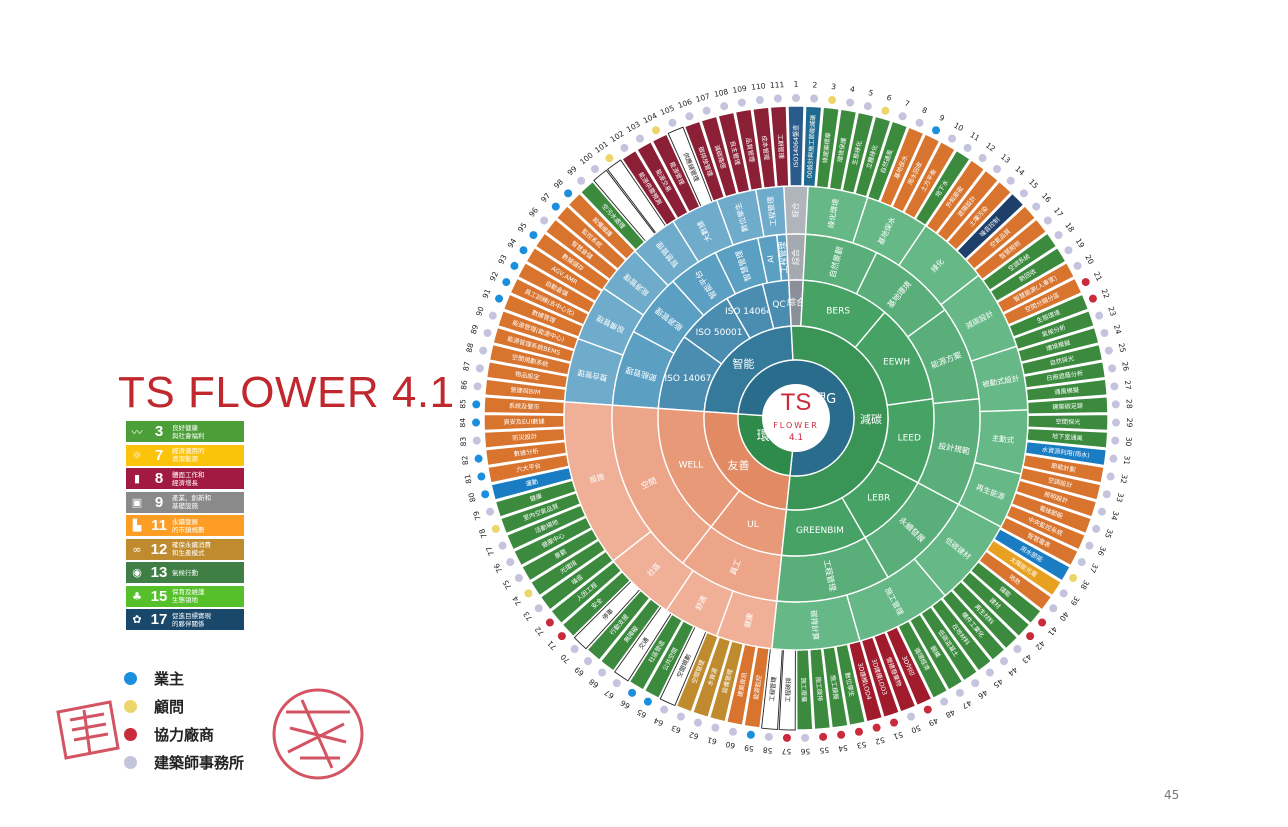  What do you see at coordinates (88, 730) in the screenshot?
I see `seal-stamp-left` at bounding box center [88, 730].